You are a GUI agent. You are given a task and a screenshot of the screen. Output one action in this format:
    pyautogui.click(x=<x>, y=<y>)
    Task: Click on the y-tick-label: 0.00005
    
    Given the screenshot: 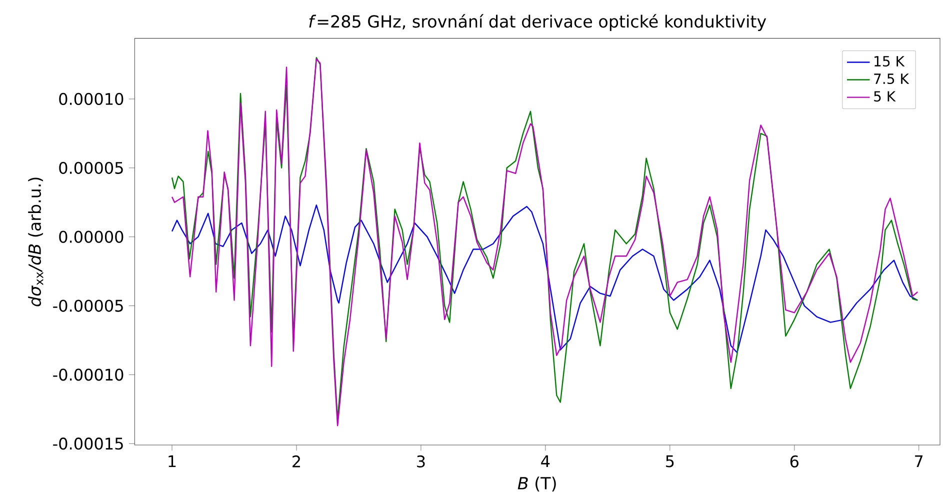 What is the action you would take?
    pyautogui.click(x=91, y=168)
    